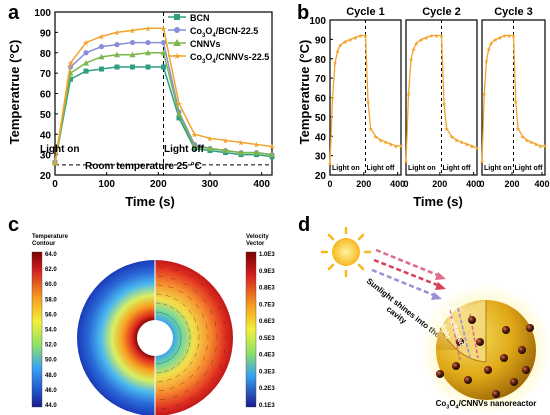 The image size is (550, 415). I want to click on vel-bar-title-2: Vector, so click(255, 244).